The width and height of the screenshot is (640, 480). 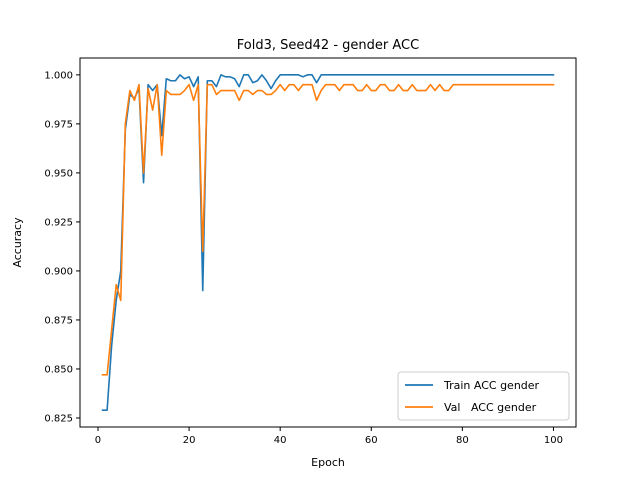 I want to click on chart-title: Fold3, Seed42 - gender ACC, so click(x=328, y=45).